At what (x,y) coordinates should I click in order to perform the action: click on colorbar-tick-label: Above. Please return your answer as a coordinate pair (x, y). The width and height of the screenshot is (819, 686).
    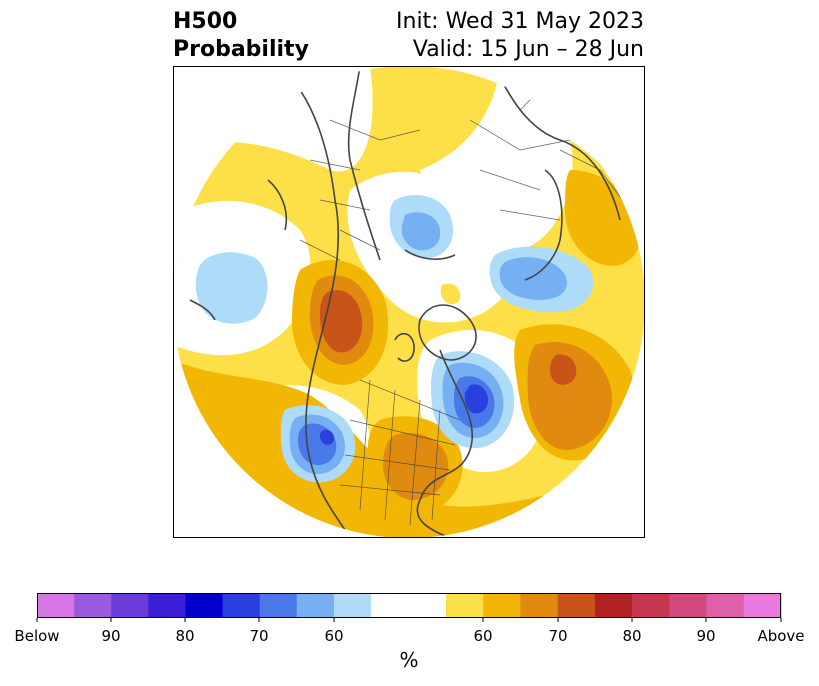
    Looking at the image, I should click on (781, 636).